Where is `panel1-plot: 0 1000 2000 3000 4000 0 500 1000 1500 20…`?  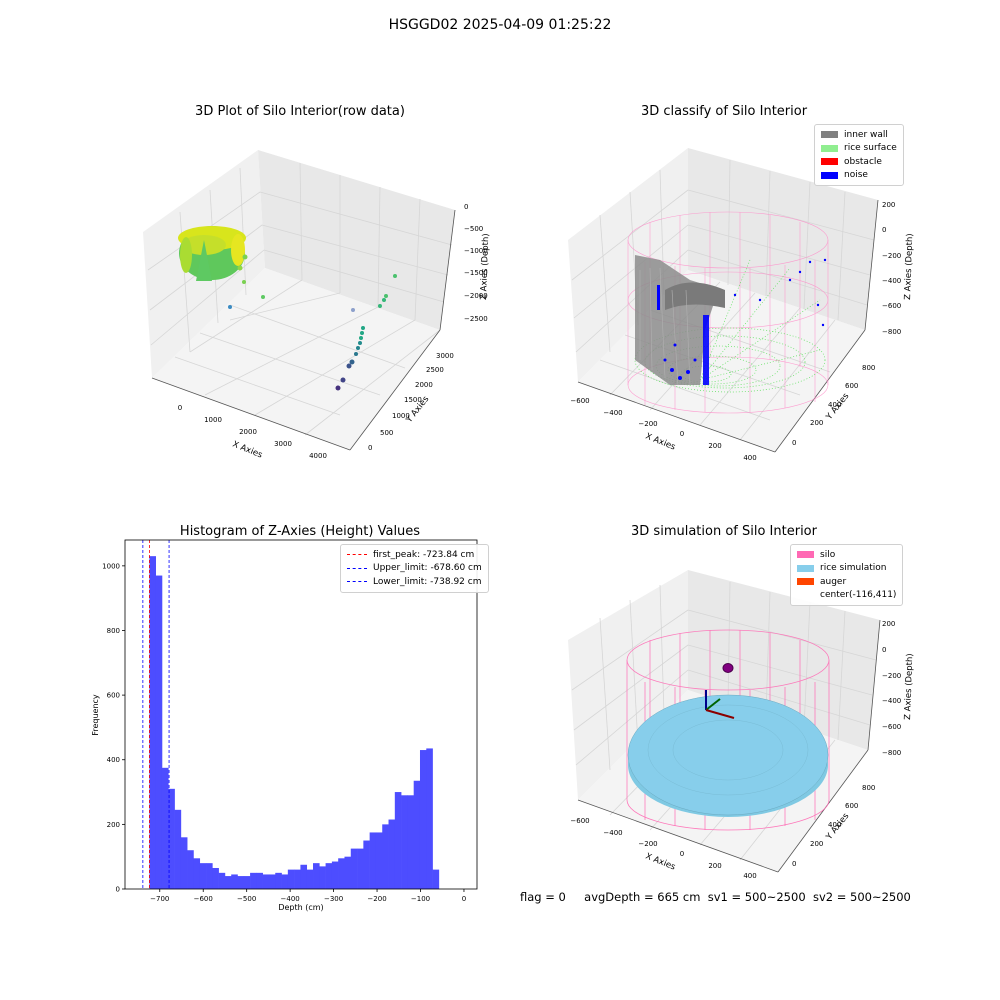
panel1-plot: 0 1000 2000 3000 4000 0 500 1000 1500 20… is located at coordinates (317, 305).